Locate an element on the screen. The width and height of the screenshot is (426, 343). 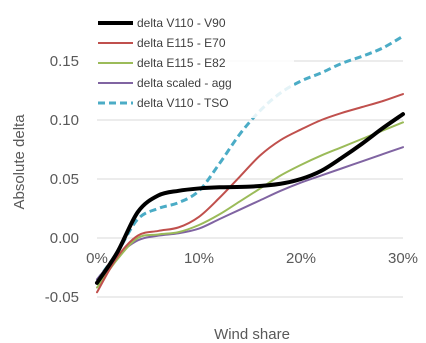
x-tick-label: 10% is located at coordinates (199, 258).